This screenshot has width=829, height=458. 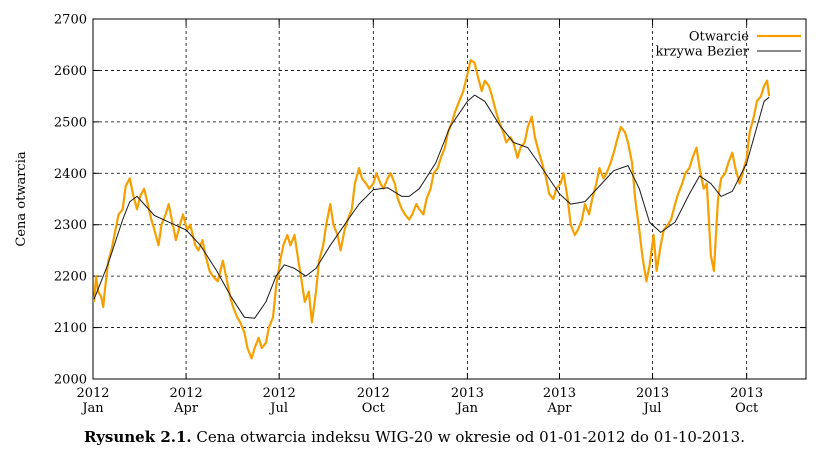 I want to click on y-tick-label: 2200, so click(x=70, y=277).